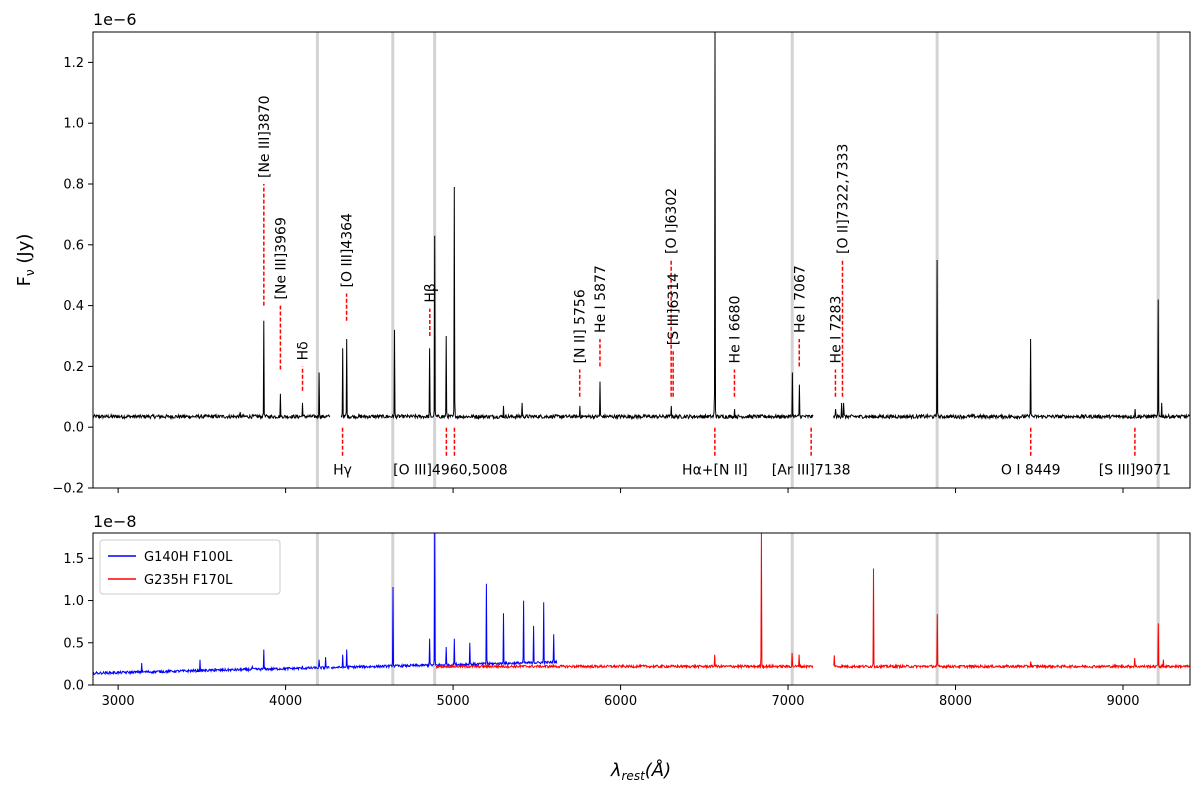  What do you see at coordinates (811, 470) in the screenshot?
I see `line-label: [Ar III]7138` at bounding box center [811, 470].